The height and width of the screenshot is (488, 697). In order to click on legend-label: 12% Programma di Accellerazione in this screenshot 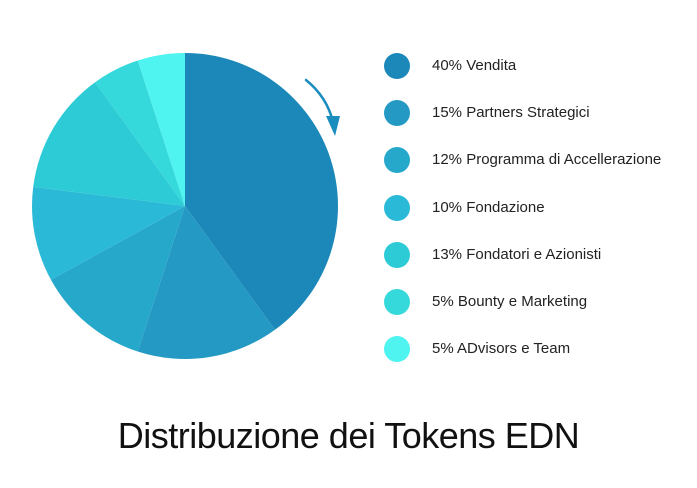, I will do `click(547, 160)`.